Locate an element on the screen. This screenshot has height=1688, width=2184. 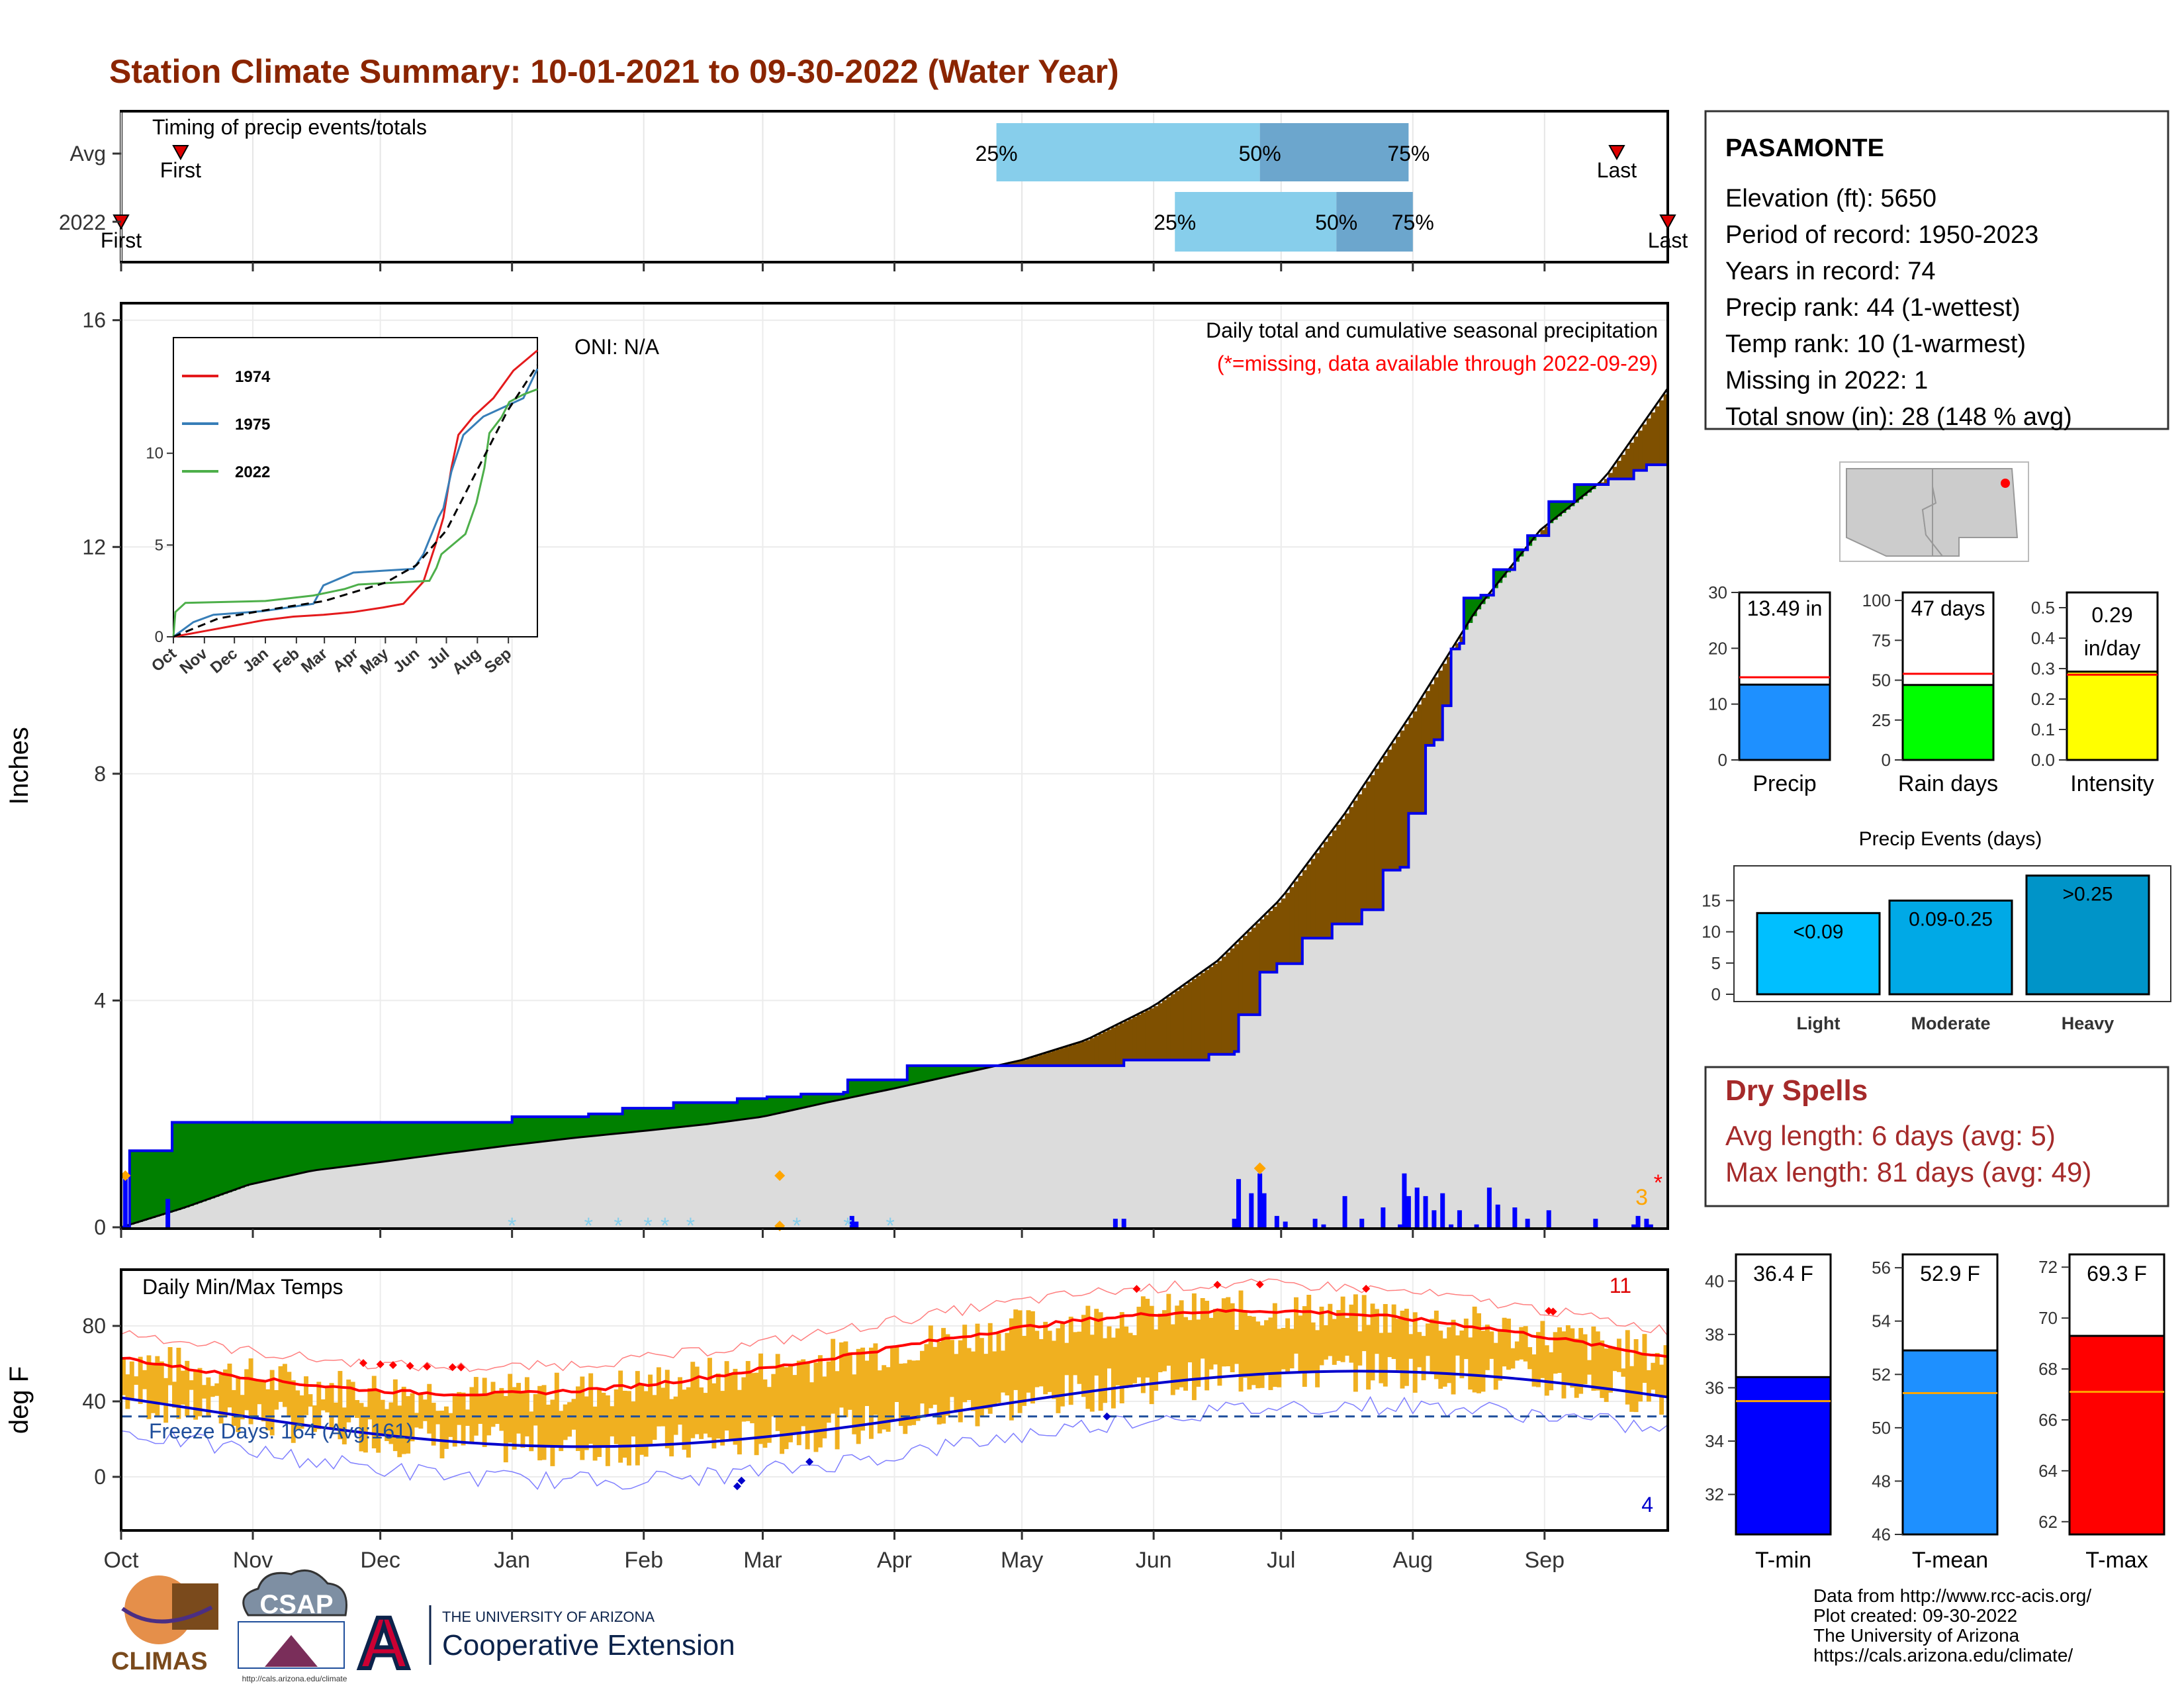
ua-small-text: THE UNIVERSITY OF ARIZONA is located at coordinates (548, 1617).